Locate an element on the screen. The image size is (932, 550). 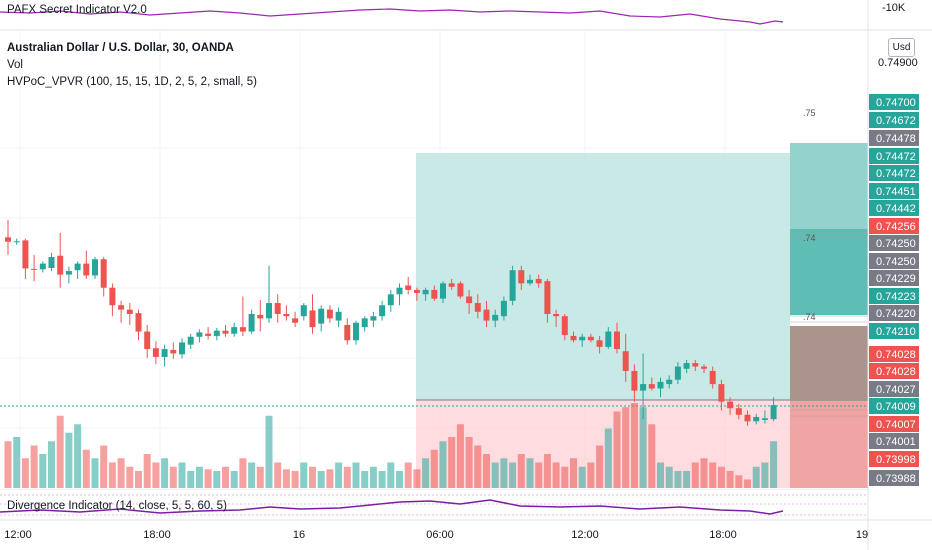
price-tag is located at coordinates (894, 406).